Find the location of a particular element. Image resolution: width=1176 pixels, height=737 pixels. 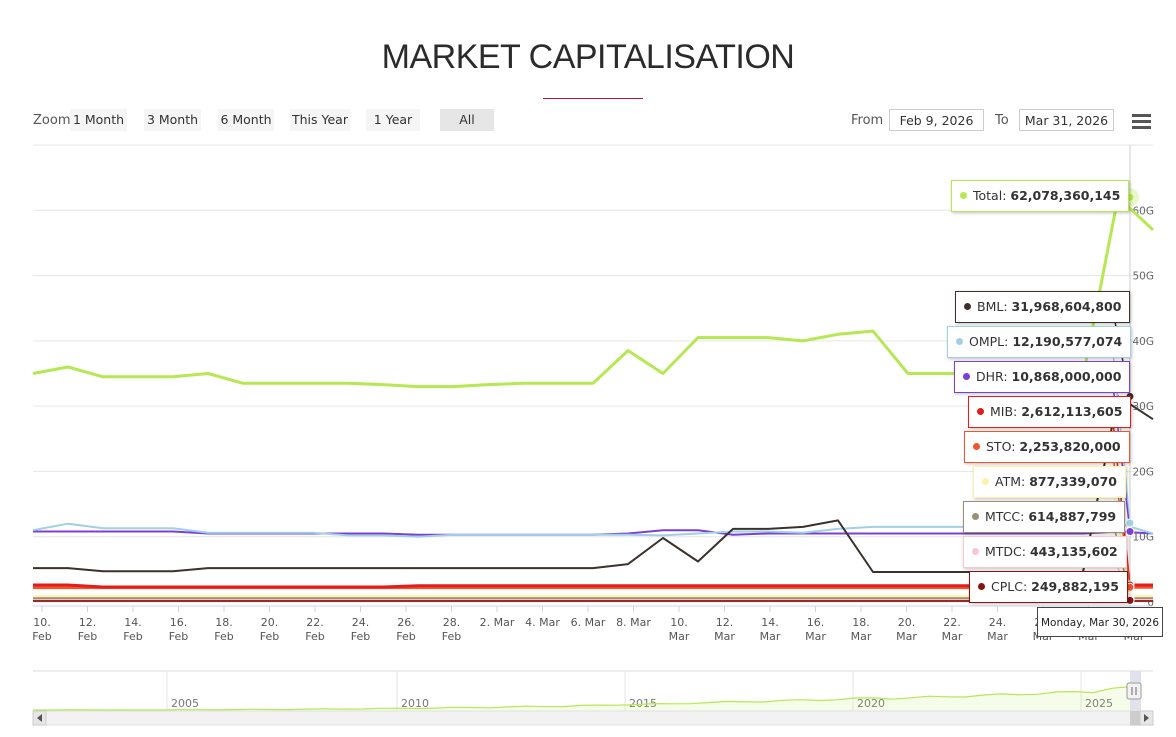

y-tick-label: 20G is located at coordinates (1144, 472).